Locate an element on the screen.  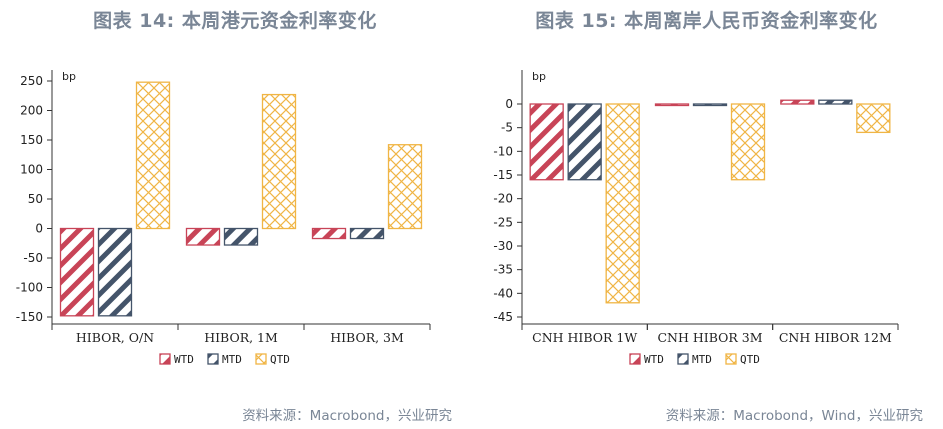
y-tick-label: 150 is located at coordinates (31, 140).